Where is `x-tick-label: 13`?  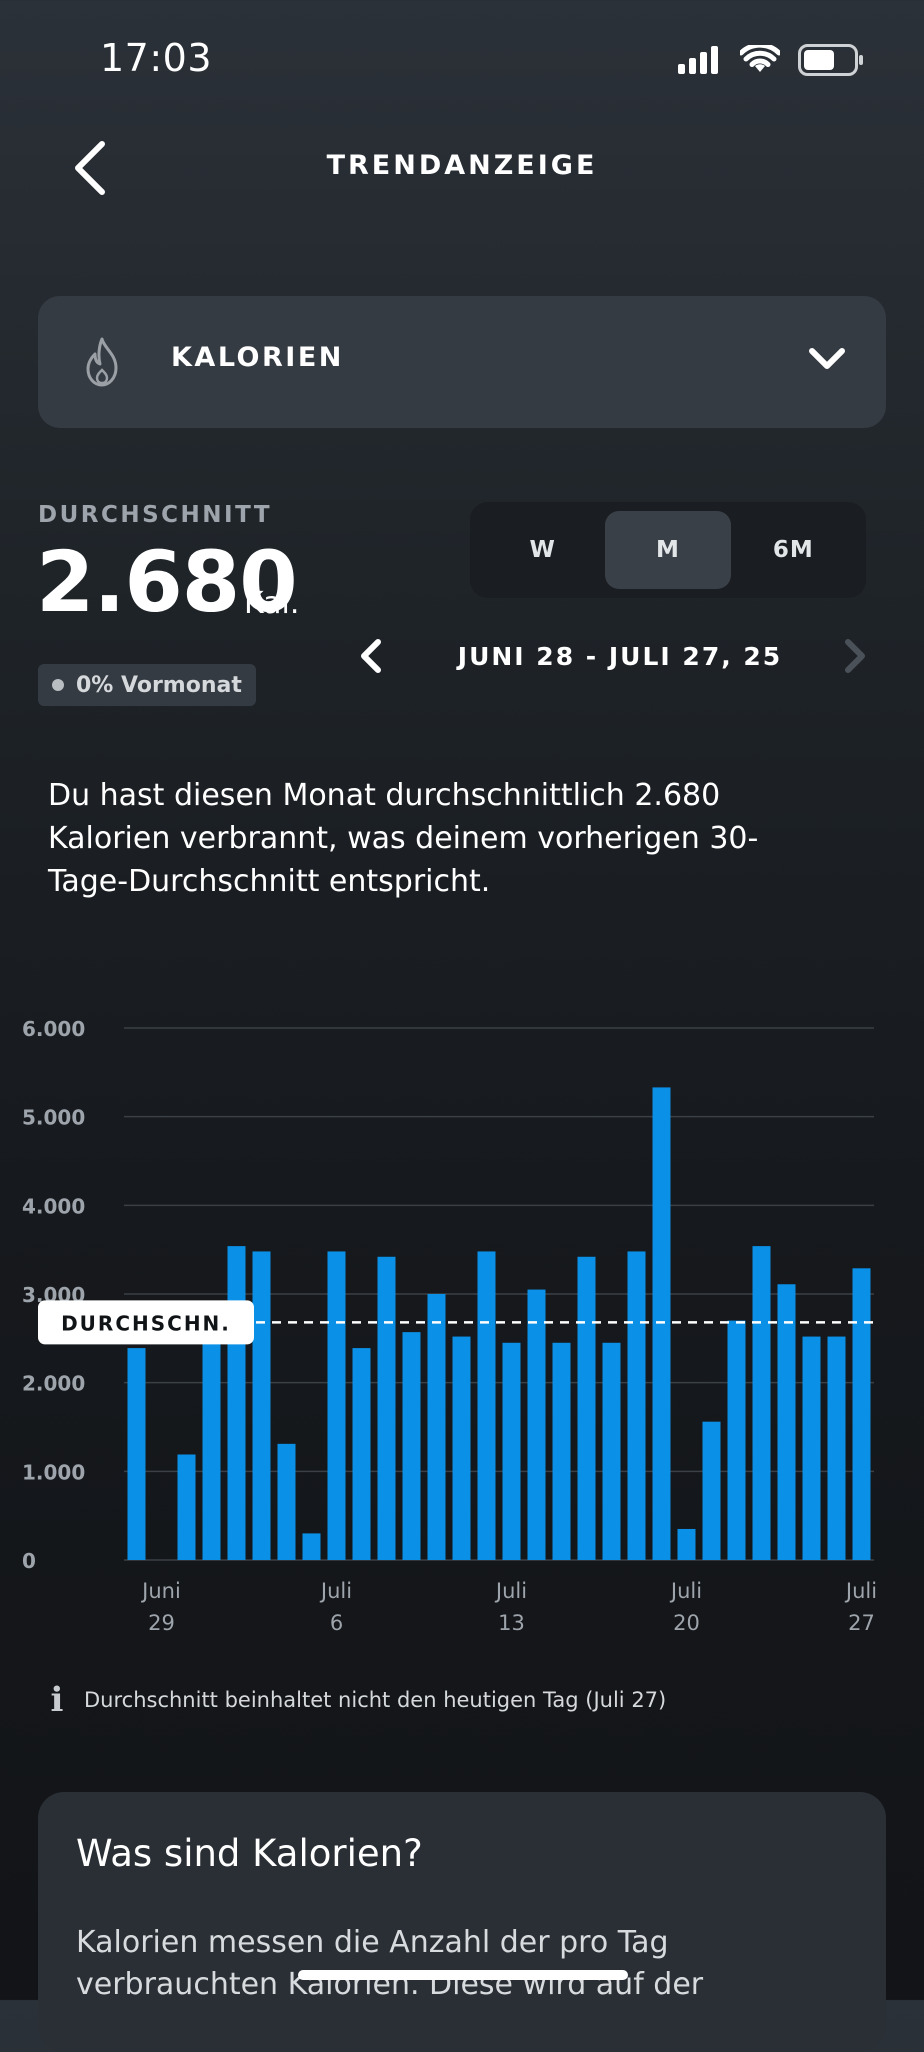 x-tick-label: 13 is located at coordinates (511, 1623).